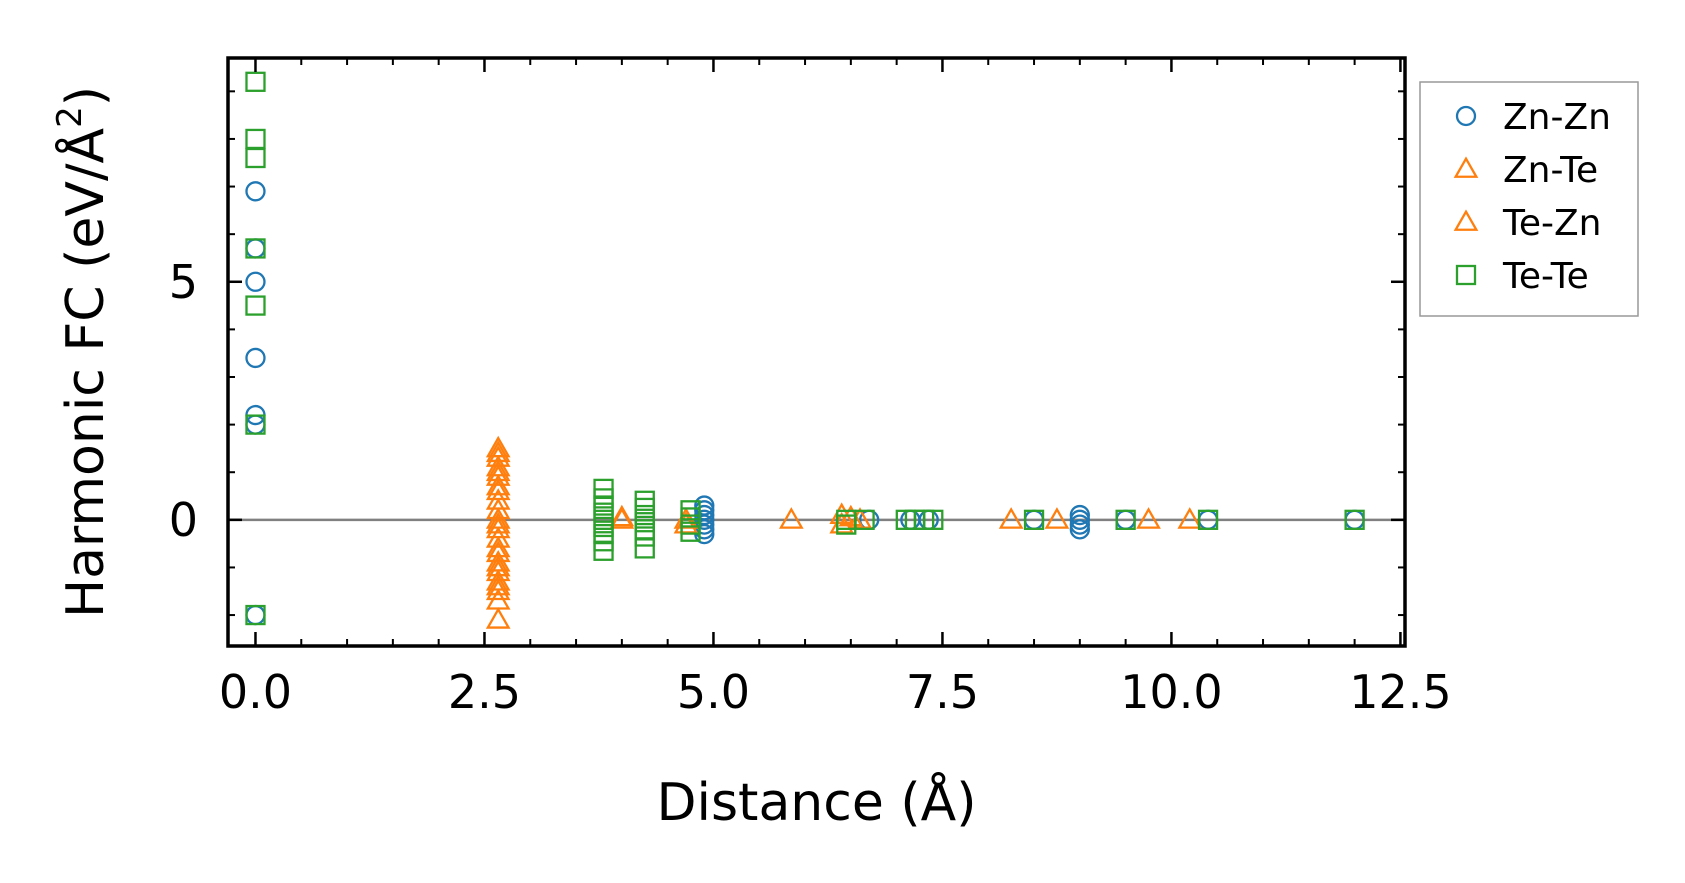  What do you see at coordinates (1545, 276) in the screenshot?
I see `legend-label-te-te: Te-Te` at bounding box center [1545, 276].